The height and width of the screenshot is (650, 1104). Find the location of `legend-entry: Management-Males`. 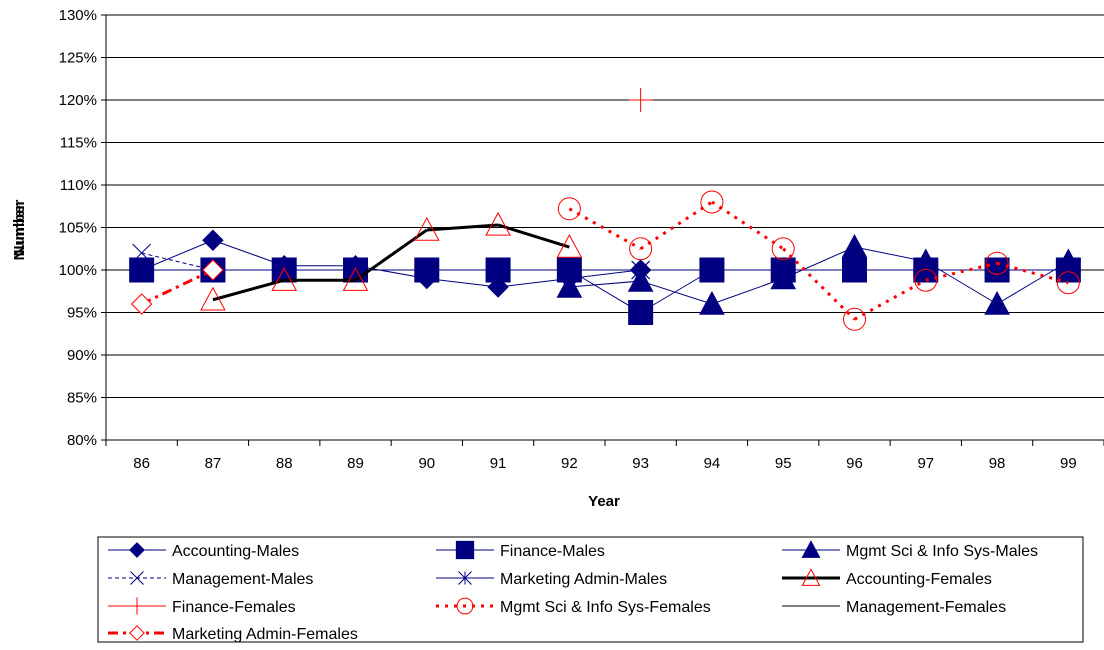

legend-entry: Management-Males is located at coordinates (210, 579).